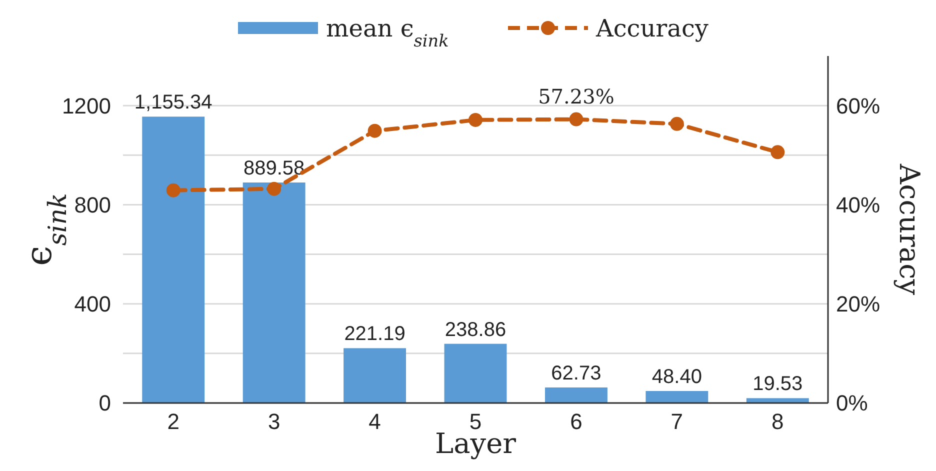  Describe the element at coordinates (852, 403) in the screenshot. I see `y2-tick-label: 0%` at that location.